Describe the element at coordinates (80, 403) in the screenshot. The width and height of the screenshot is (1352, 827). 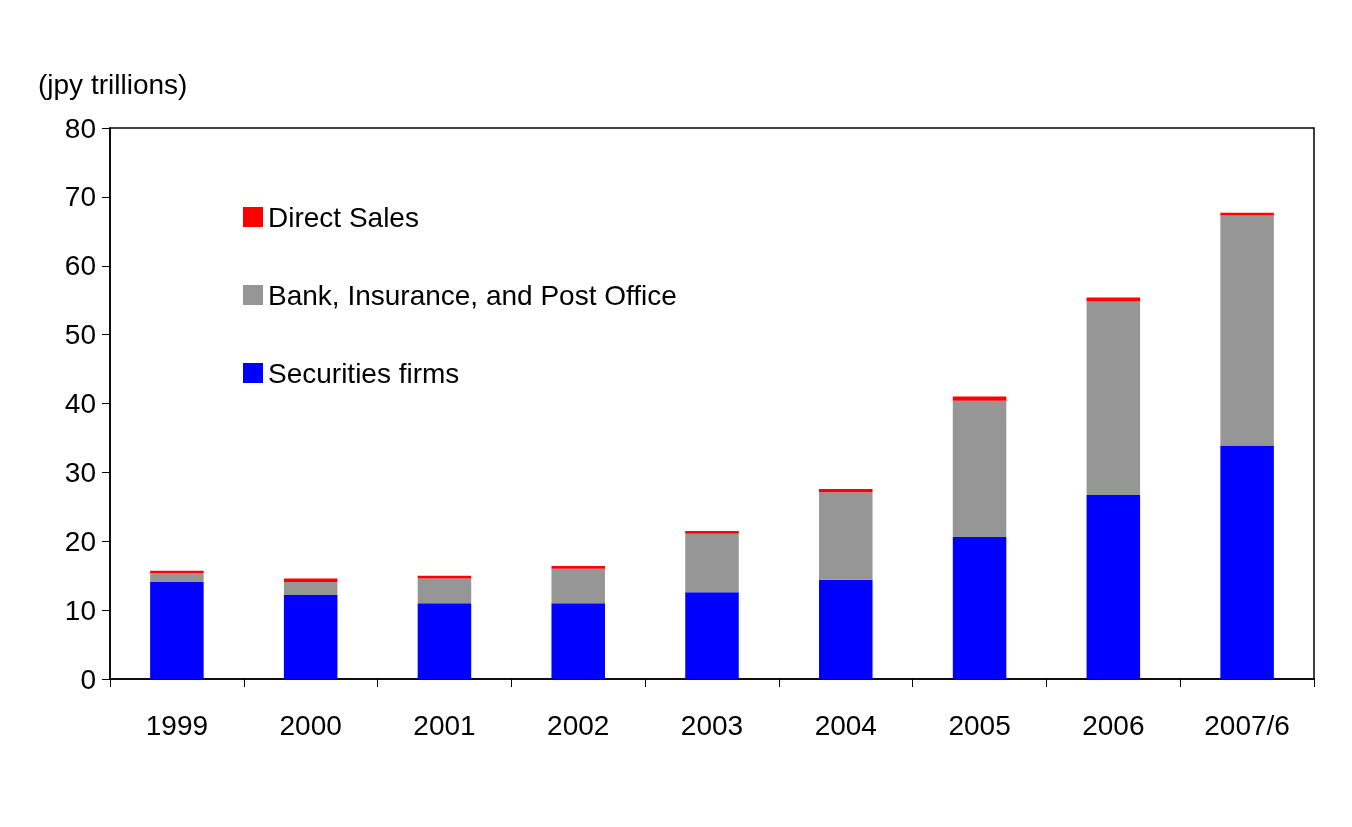
I see `y-tick-label: 40` at that location.